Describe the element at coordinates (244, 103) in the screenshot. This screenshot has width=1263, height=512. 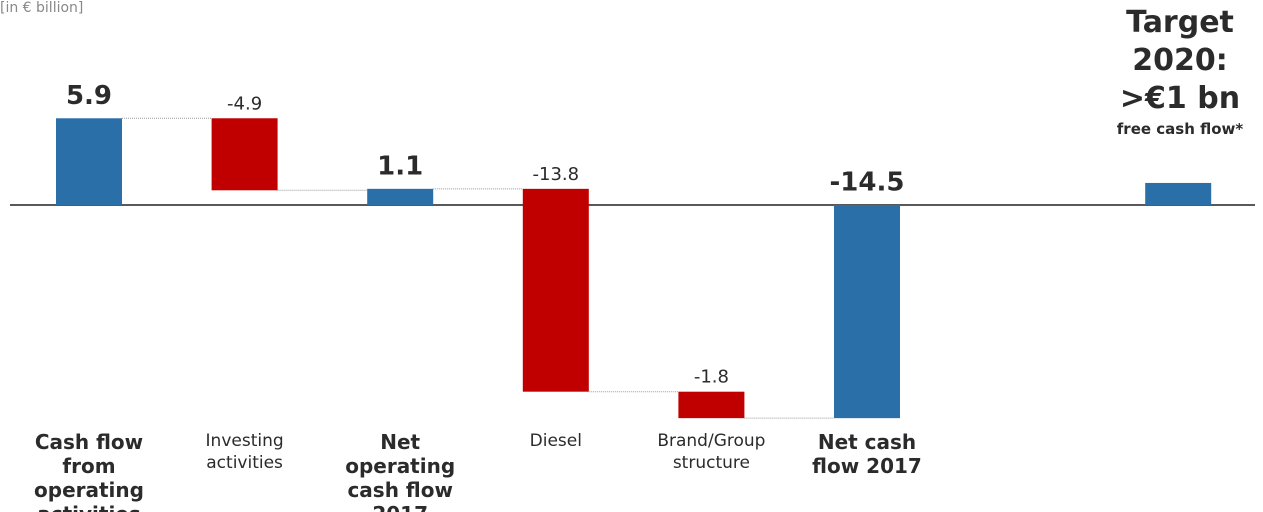
I see `value-label: -4.9` at that location.